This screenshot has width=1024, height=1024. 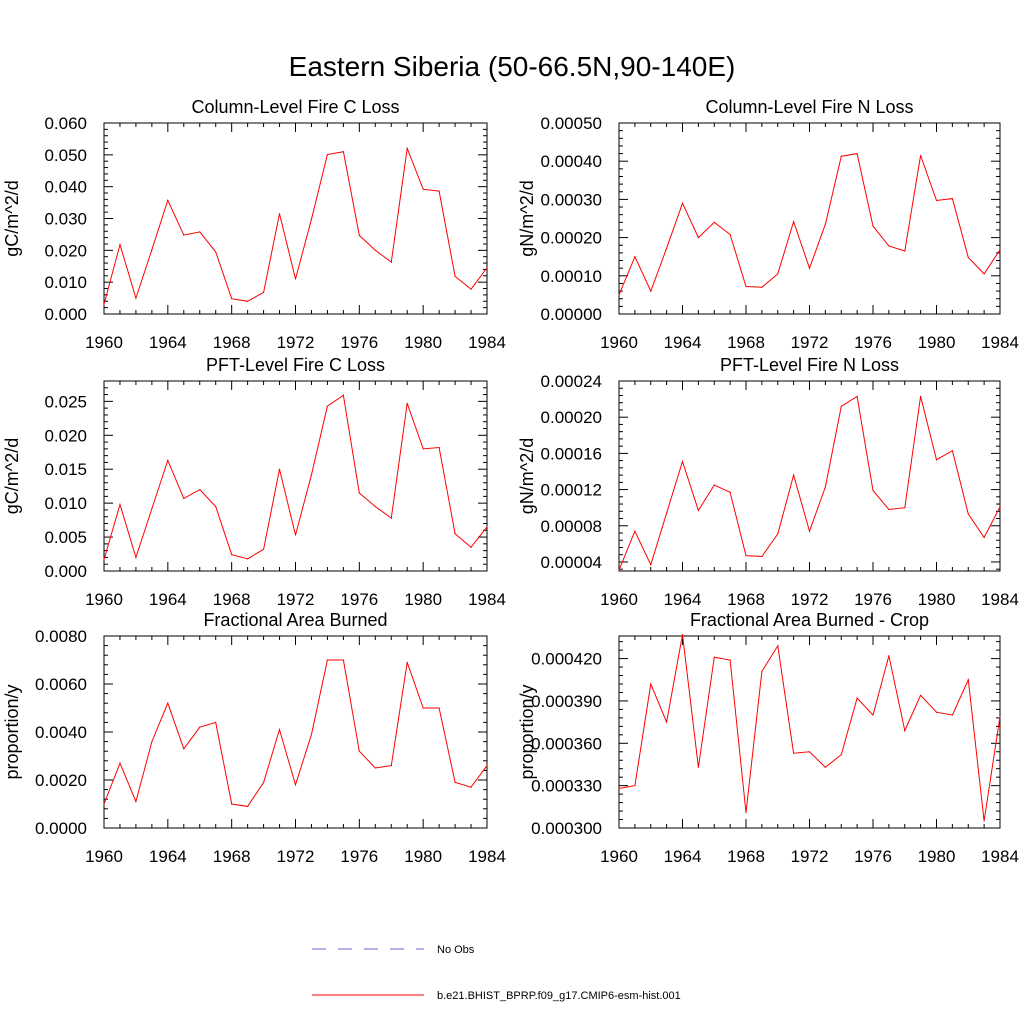 What do you see at coordinates (65, 537) in the screenshot?
I see `y-tick-label: 0.005` at bounding box center [65, 537].